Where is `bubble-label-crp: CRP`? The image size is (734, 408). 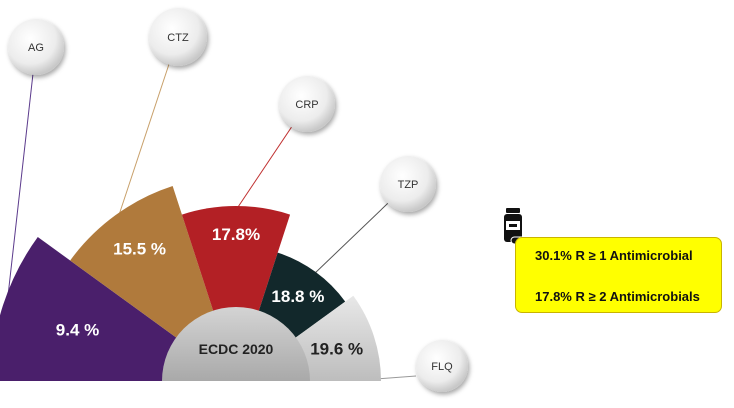 bubble-label-crp: CRP is located at coordinates (306, 105).